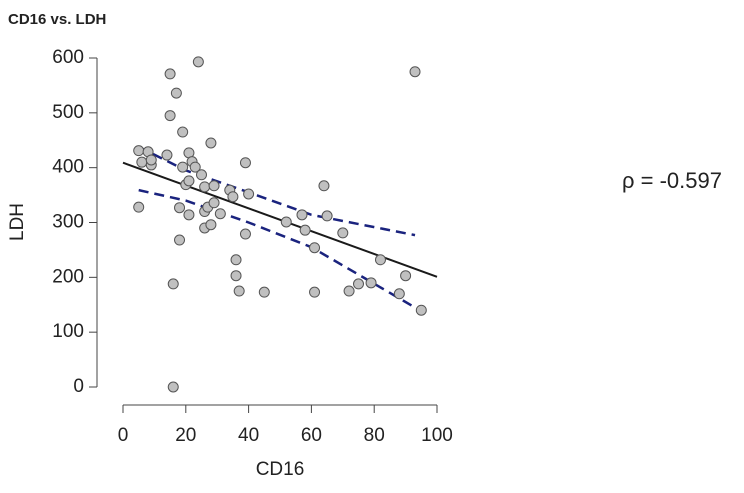  What do you see at coordinates (185, 435) in the screenshot?
I see `x-tick-label: 20` at bounding box center [185, 435].